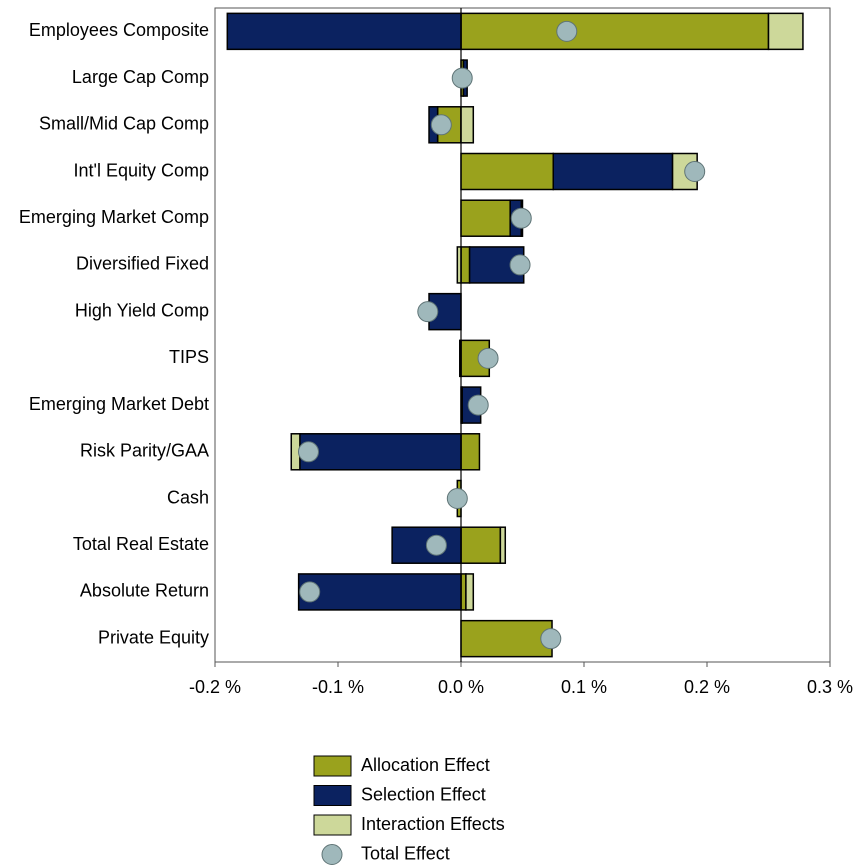 The width and height of the screenshot is (858, 866). I want to click on category-label: Risk Parity/GAA, so click(144, 451).